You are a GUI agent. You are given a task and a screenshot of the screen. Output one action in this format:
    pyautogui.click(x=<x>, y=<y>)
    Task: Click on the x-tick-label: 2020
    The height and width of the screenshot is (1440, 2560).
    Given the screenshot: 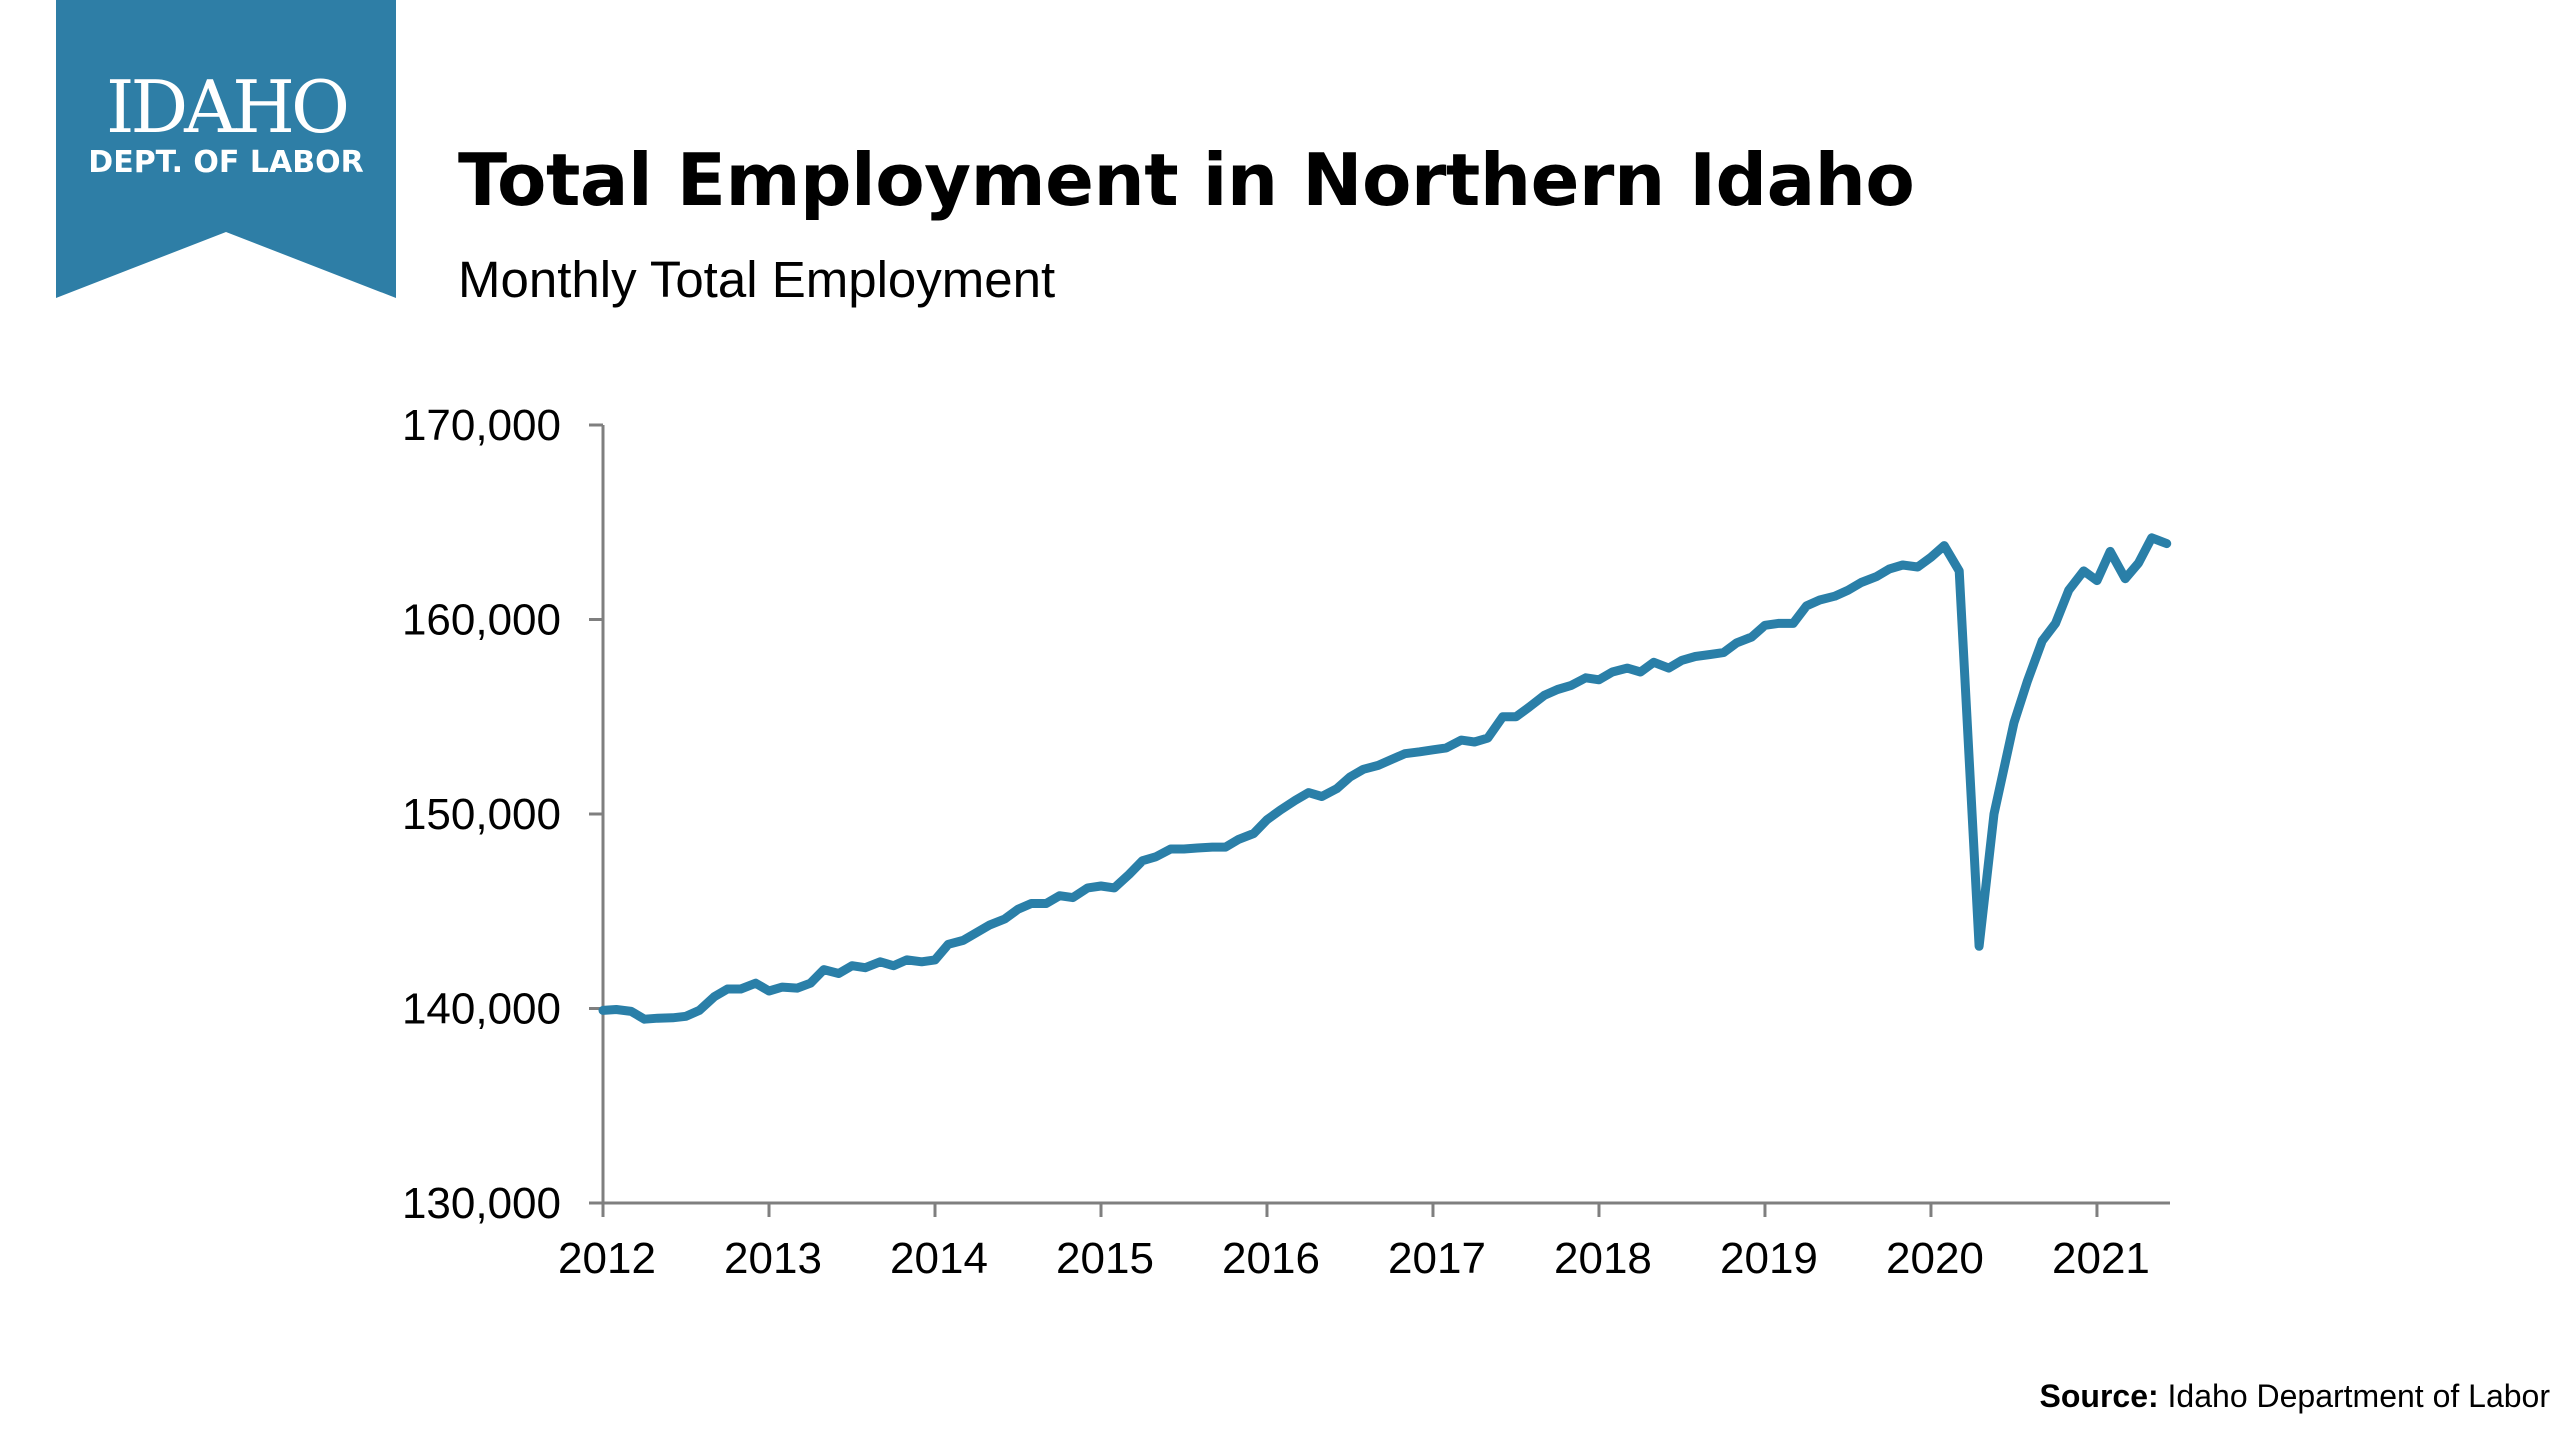 What is the action you would take?
    pyautogui.click(x=1935, y=1258)
    